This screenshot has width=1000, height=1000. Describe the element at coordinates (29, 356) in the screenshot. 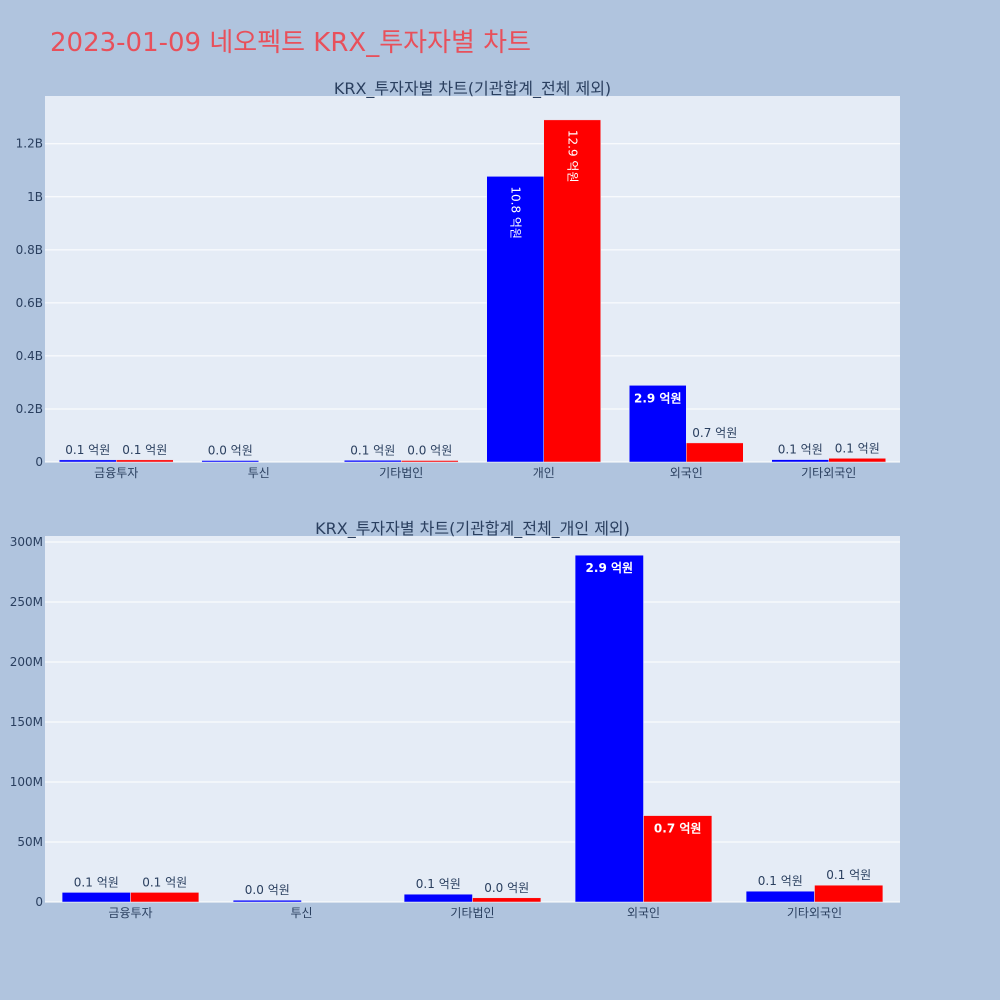

I see `y-tick-label: 0.4B` at that location.